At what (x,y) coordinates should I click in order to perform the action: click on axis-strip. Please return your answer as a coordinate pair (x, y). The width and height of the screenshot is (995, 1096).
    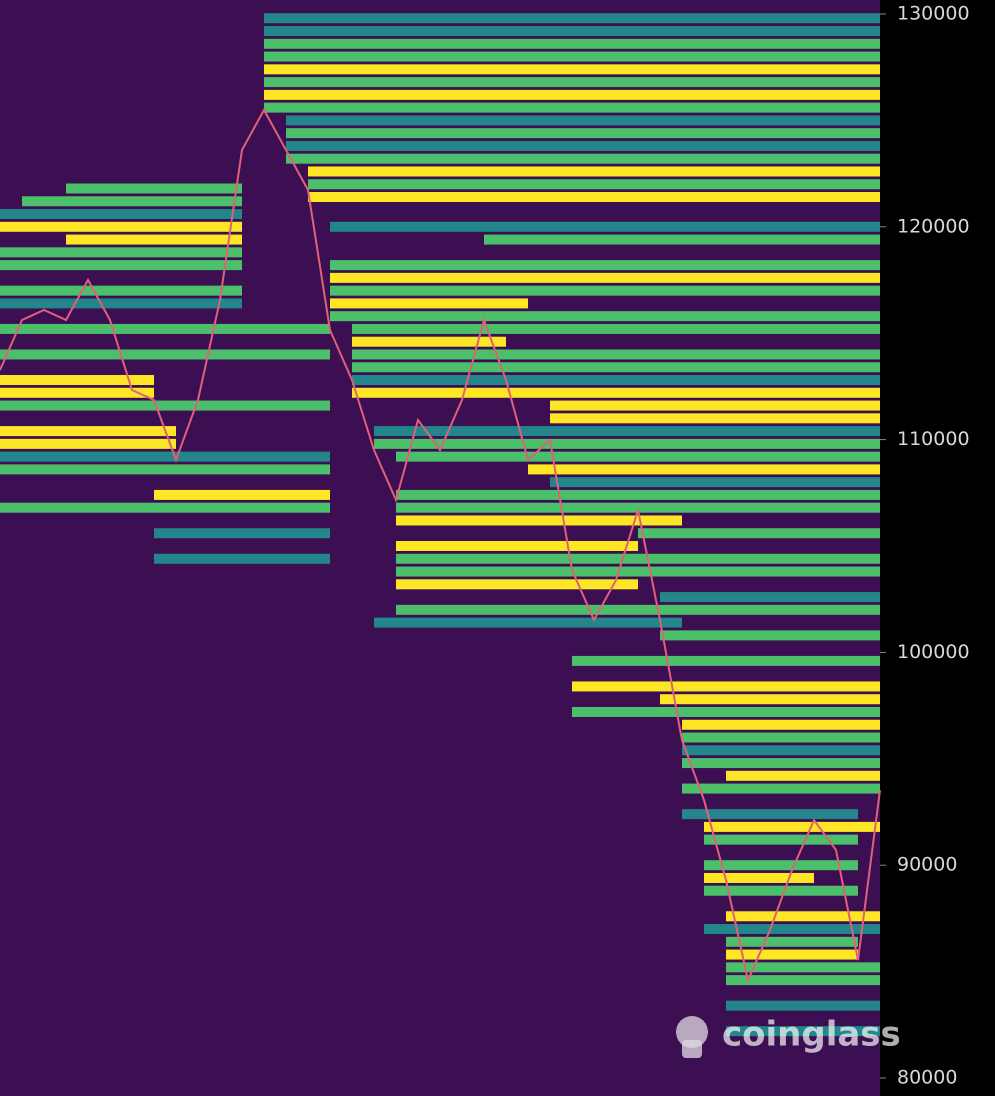
    Looking at the image, I should click on (937, 548).